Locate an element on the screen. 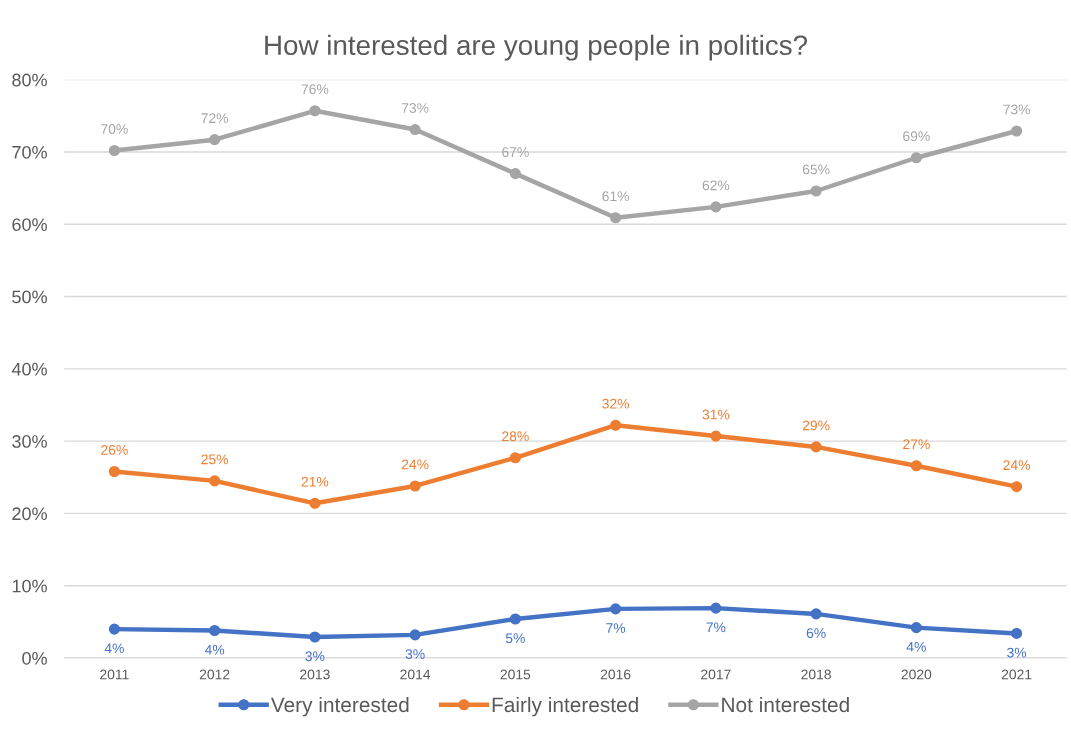 The height and width of the screenshot is (733, 1071). x-tick-label: 2014 is located at coordinates (415, 674).